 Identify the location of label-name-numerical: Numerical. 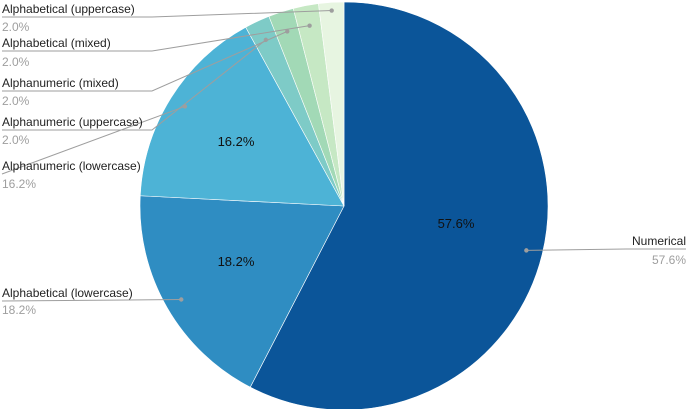
(659, 241).